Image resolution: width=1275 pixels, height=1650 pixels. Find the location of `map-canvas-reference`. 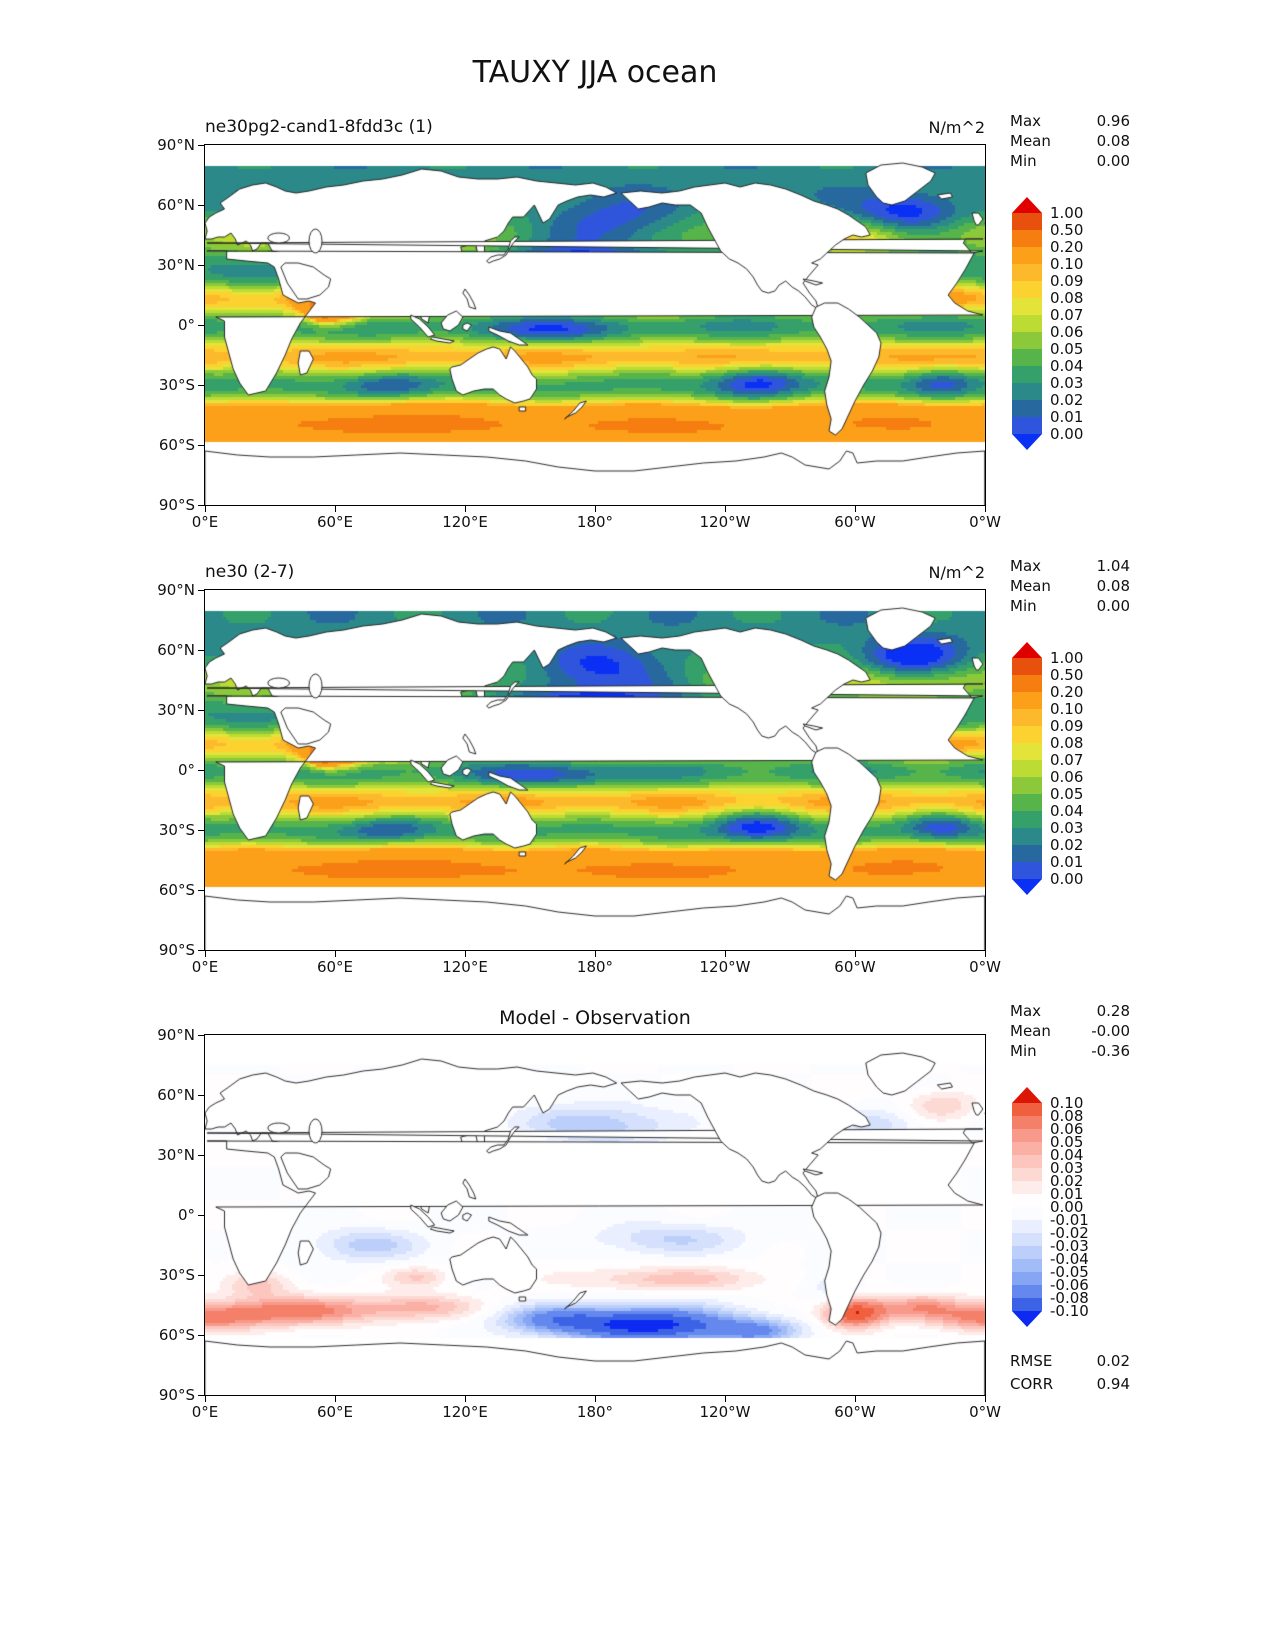

map-canvas-reference is located at coordinates (595, 770).